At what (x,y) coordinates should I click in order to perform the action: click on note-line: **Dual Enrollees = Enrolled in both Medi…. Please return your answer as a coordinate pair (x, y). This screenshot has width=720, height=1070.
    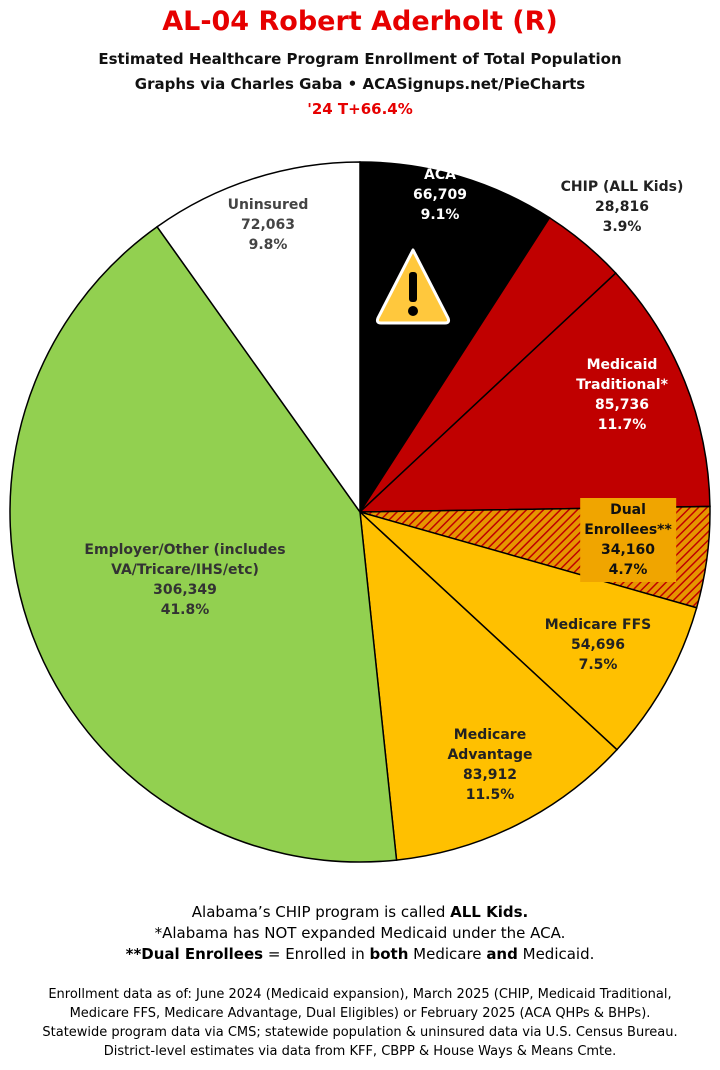
    Looking at the image, I should click on (360, 954).